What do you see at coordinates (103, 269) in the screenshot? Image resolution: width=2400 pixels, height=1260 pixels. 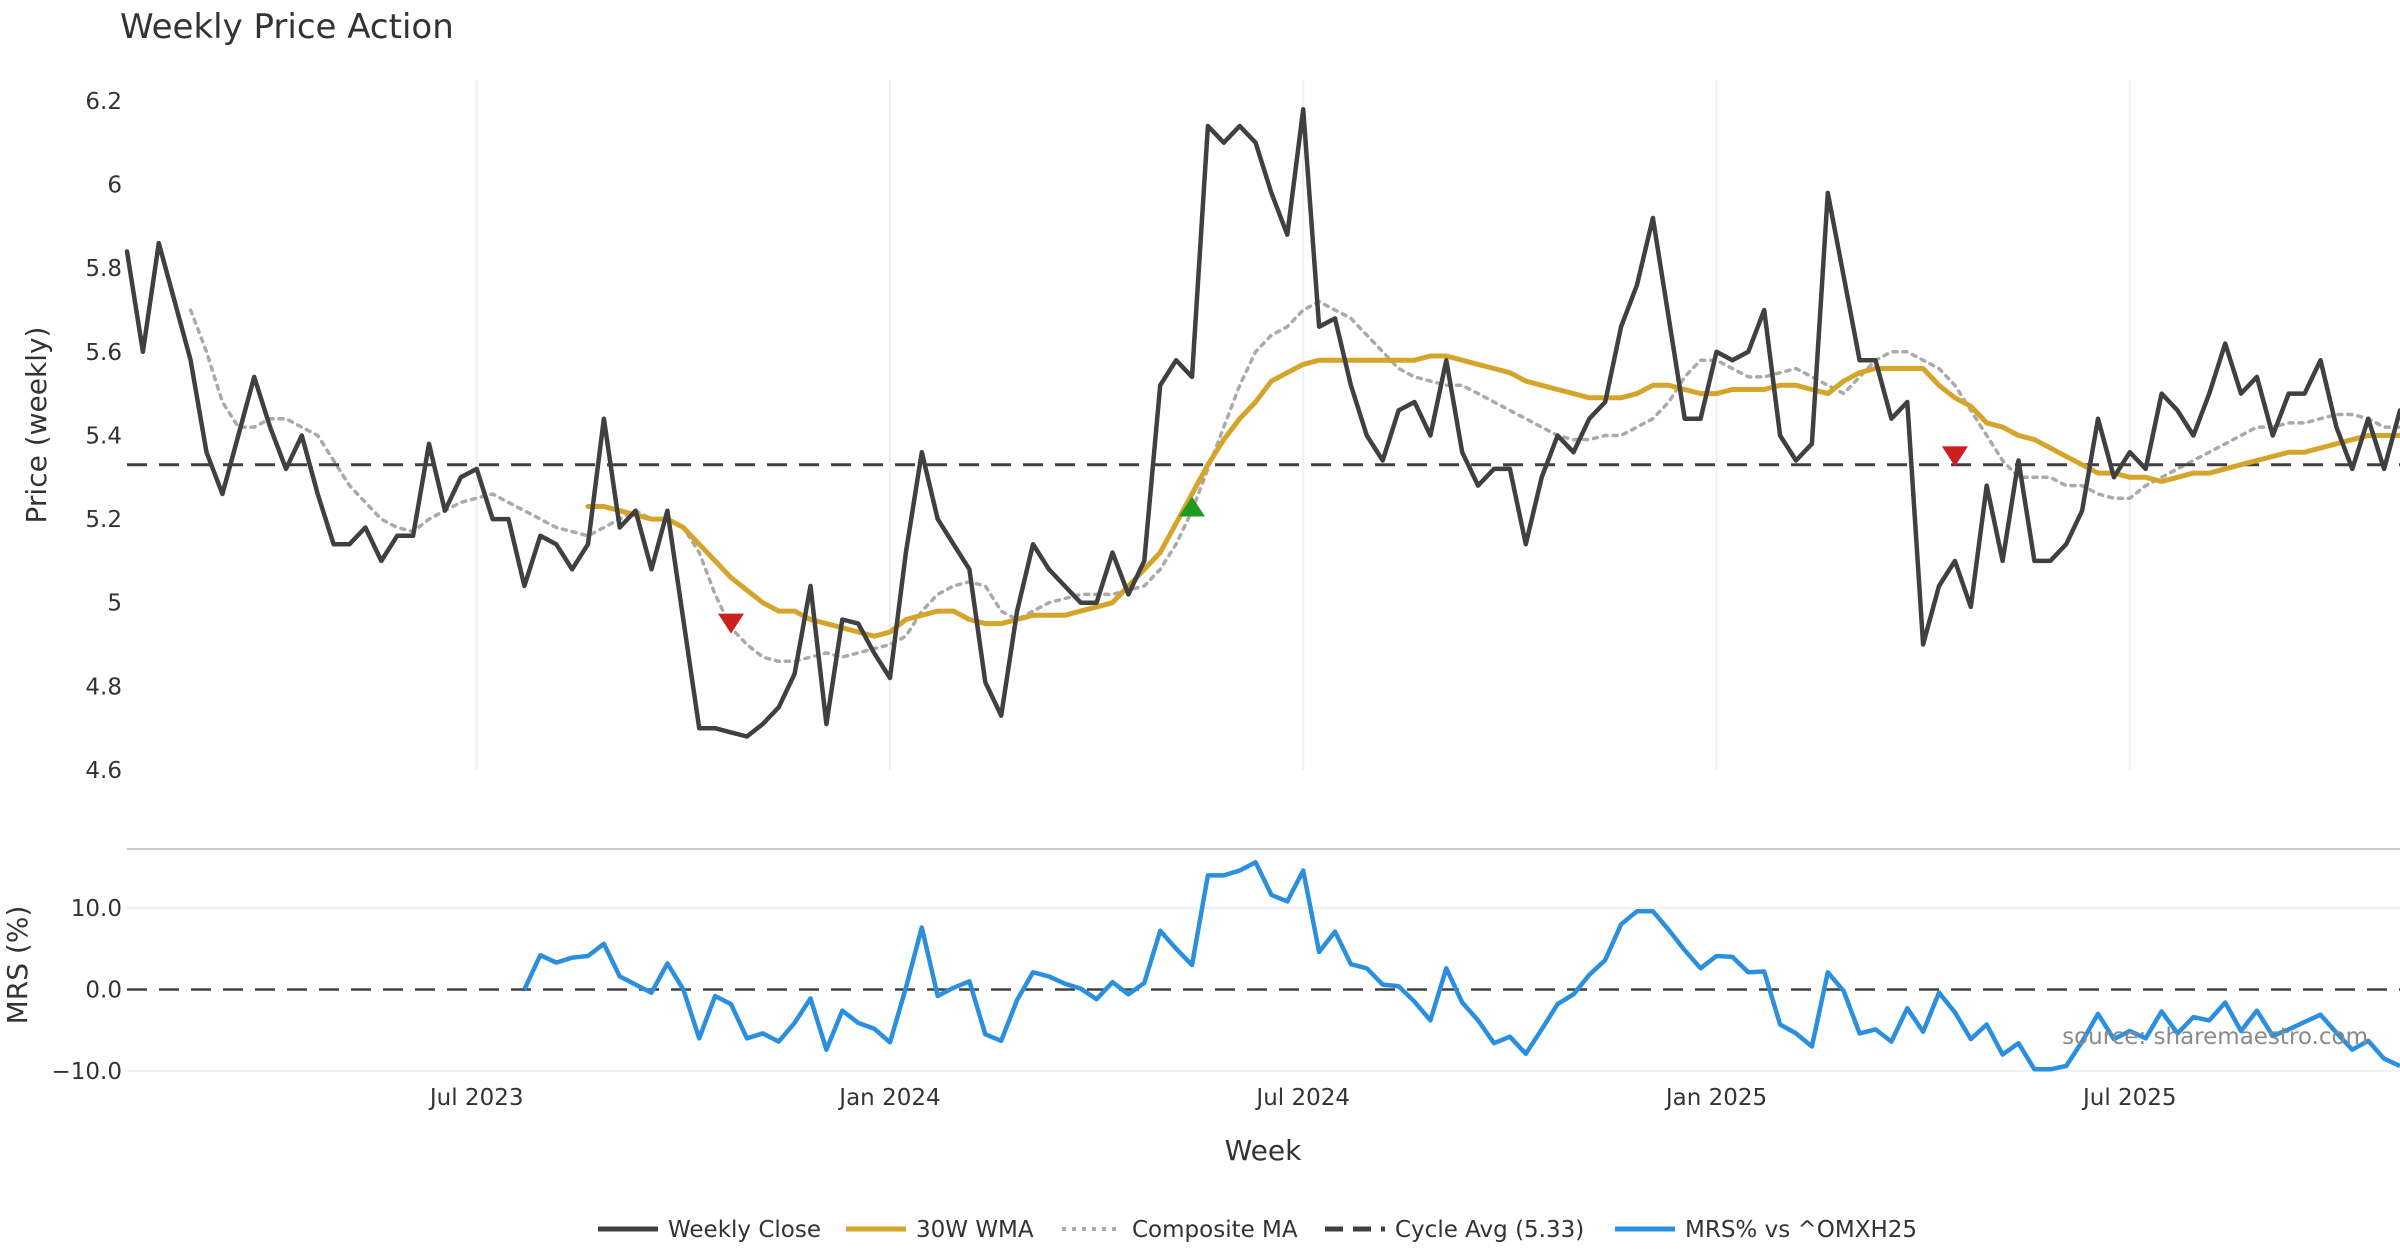 I see `price-y-tick-label: 5.8` at bounding box center [103, 269].